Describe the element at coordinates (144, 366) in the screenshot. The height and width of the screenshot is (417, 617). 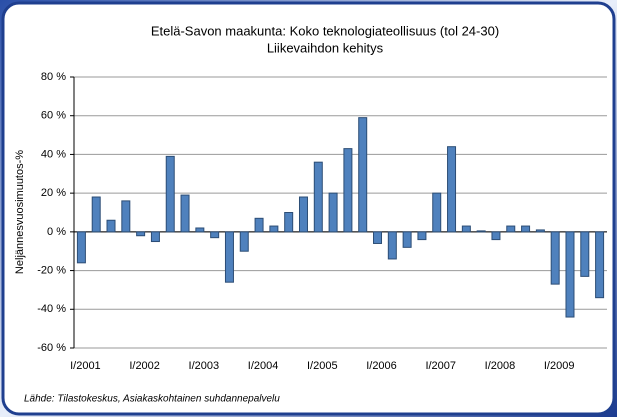
I see `x-tick-label: I/2002` at that location.